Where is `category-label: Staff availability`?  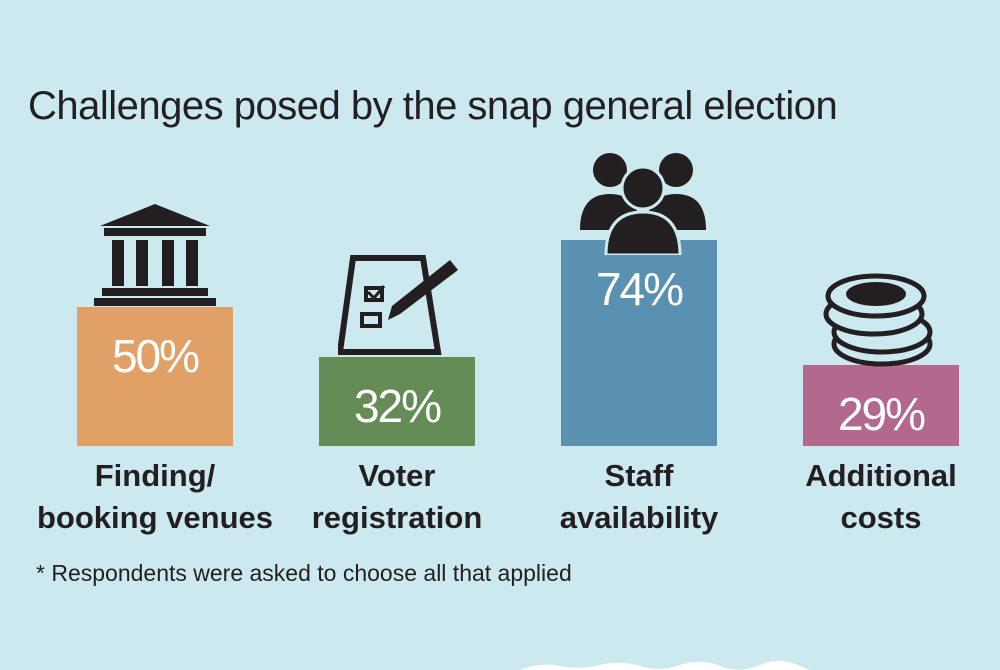 category-label: Staff availability is located at coordinates (639, 497).